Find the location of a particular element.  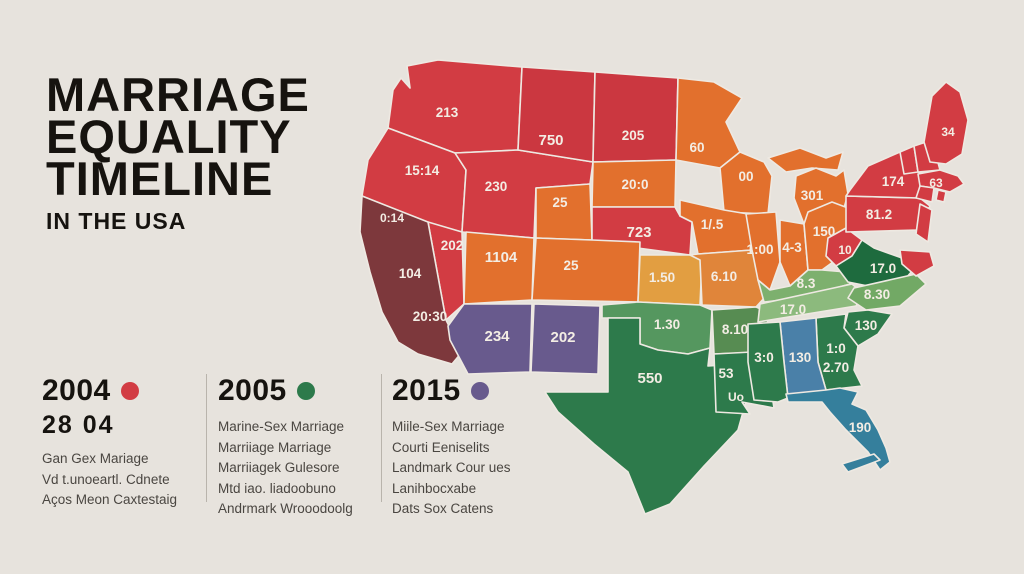

state-utah-value: 1104 is located at coordinates (501, 257).